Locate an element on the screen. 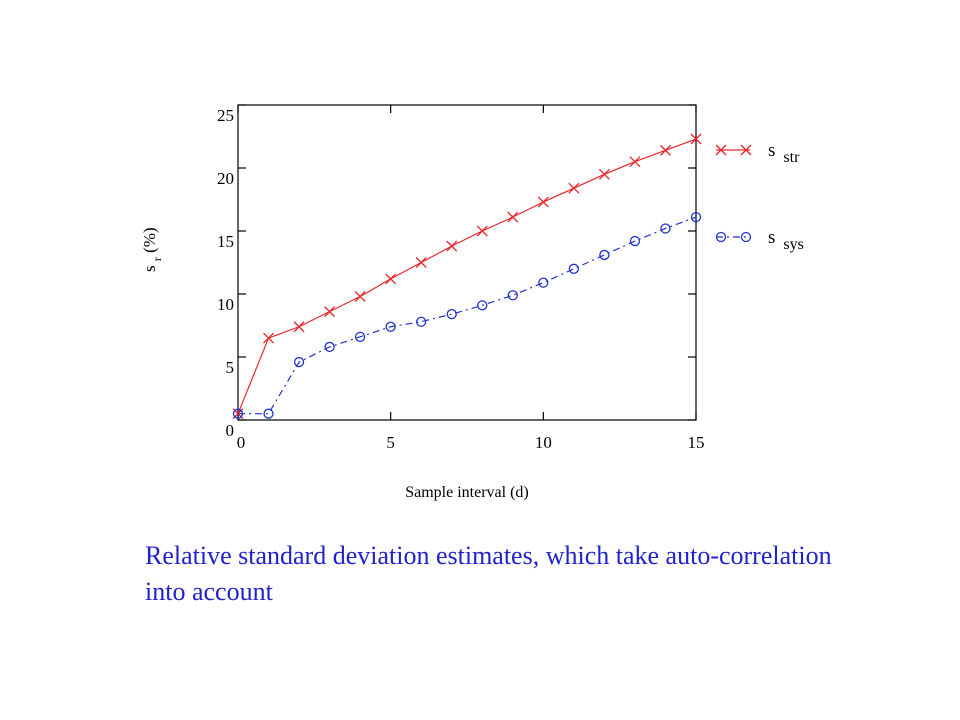 This screenshot has height=720, width=960. y-tick-label: 5 is located at coordinates (230, 367).